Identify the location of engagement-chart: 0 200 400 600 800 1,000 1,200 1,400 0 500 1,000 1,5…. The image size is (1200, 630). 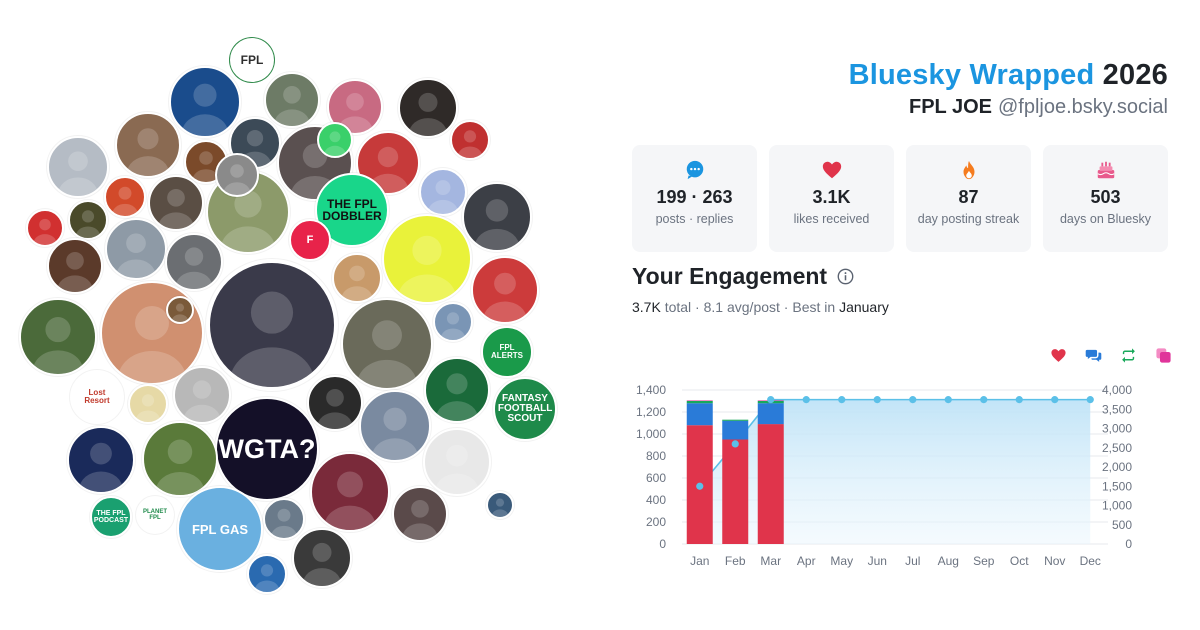
(884, 475).